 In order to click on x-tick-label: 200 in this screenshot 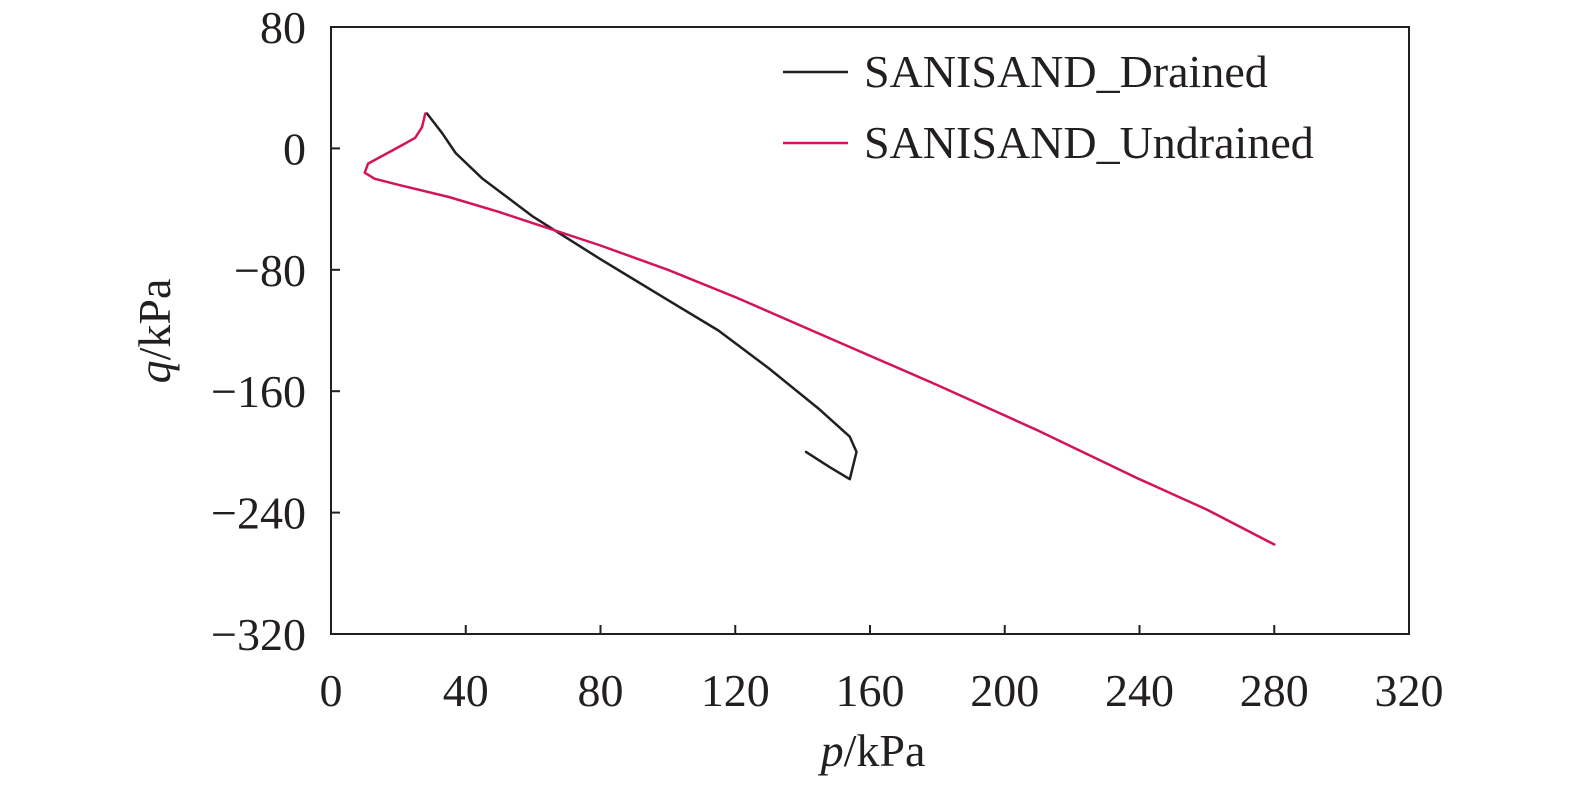, I will do `click(1004, 690)`.